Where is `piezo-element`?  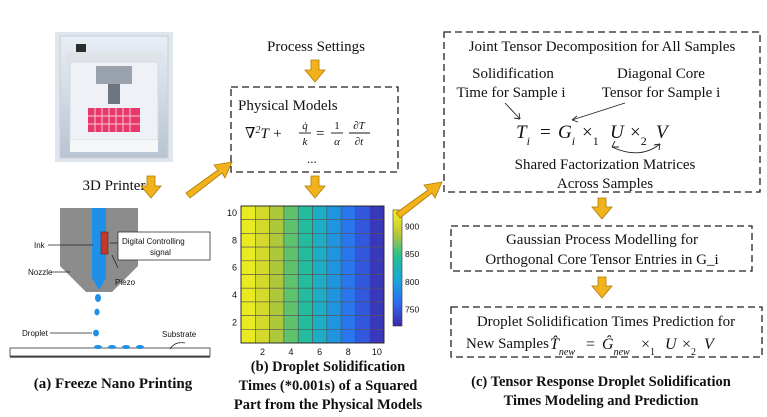
piezo-element is located at coordinates (104, 243).